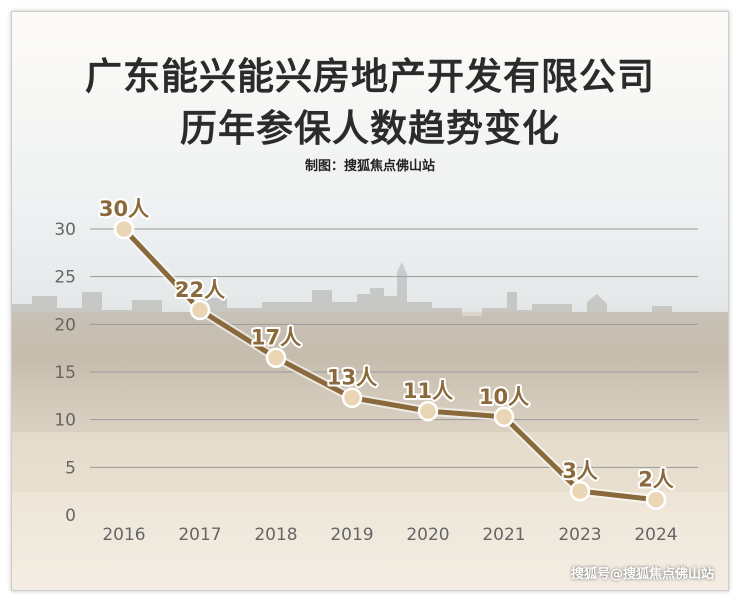 This screenshot has width=740, height=601. Describe the element at coordinates (369, 166) in the screenshot. I see `source-credit: 制图：搜狐焦点佛山站` at that location.